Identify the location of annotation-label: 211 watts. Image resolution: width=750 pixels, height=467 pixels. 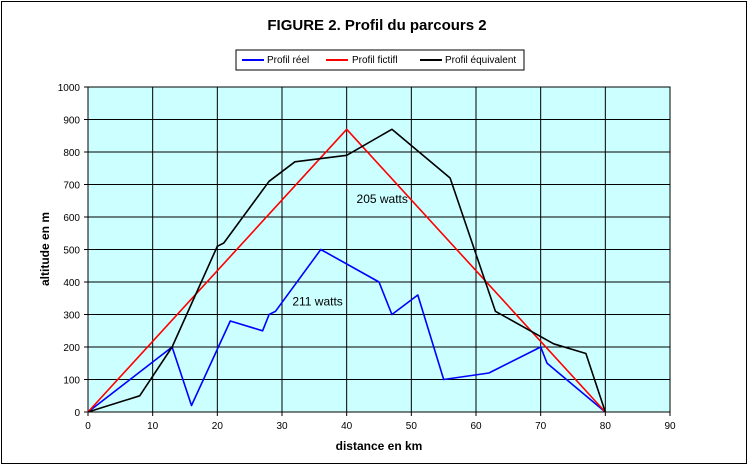
(317, 302).